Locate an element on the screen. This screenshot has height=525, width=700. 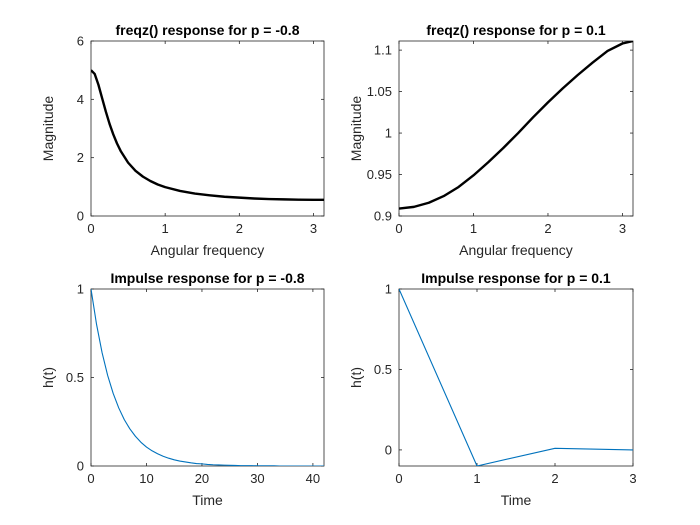
y-tick-label: 0.9 is located at coordinates (383, 216).